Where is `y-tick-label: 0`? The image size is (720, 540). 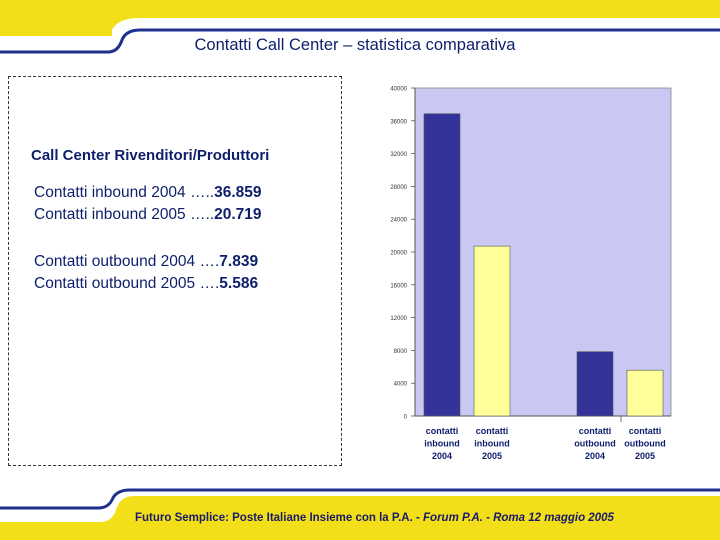 y-tick-label: 0 is located at coordinates (406, 418).